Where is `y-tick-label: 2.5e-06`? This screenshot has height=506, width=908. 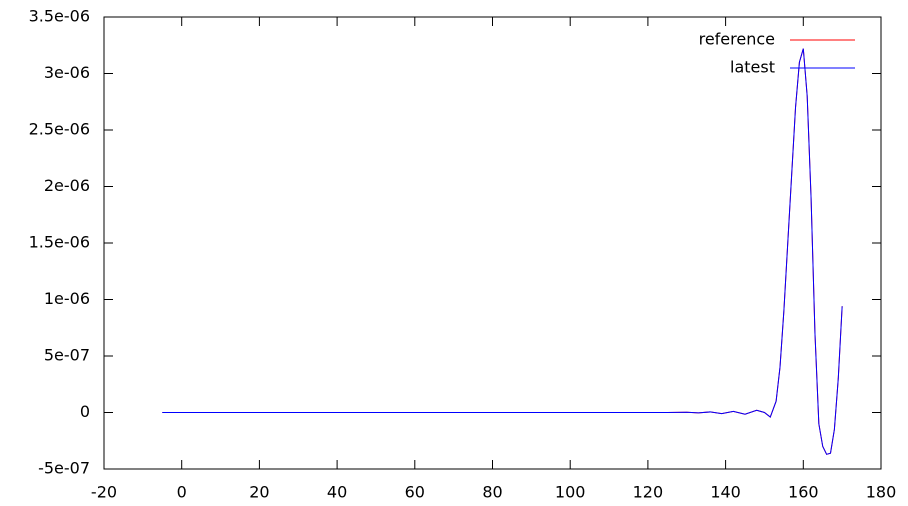 y-tick-label: 2.5e-06 is located at coordinates (59, 129).